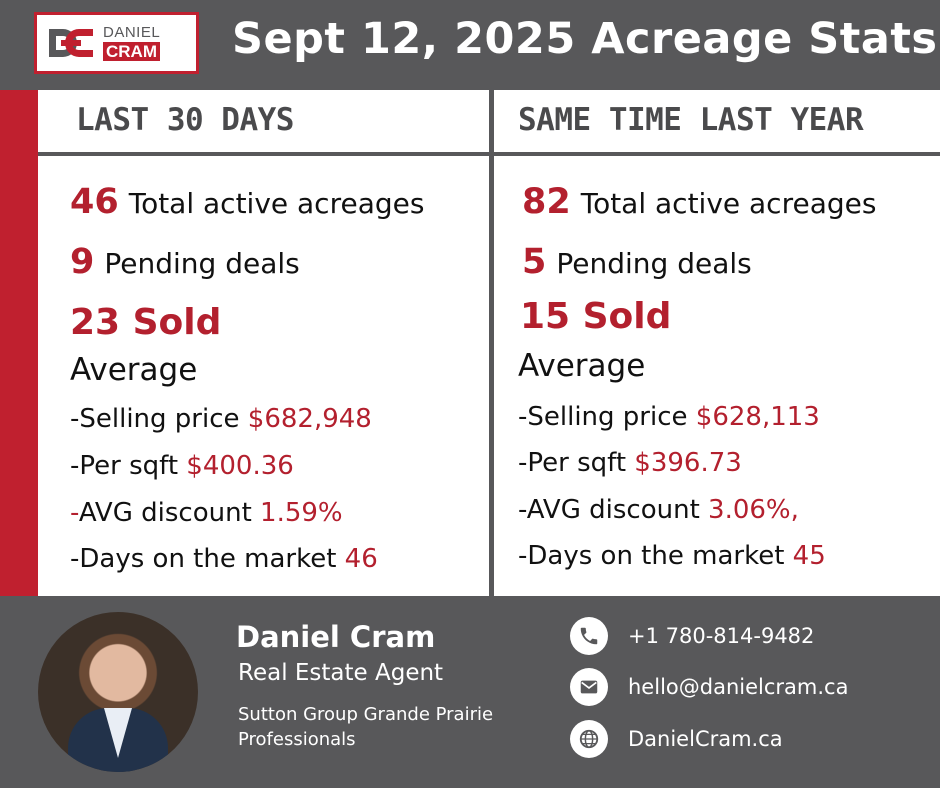 The width and height of the screenshot is (940, 788). What do you see at coordinates (276, 203) in the screenshot?
I see `left-active-label: Total active acreages` at bounding box center [276, 203].